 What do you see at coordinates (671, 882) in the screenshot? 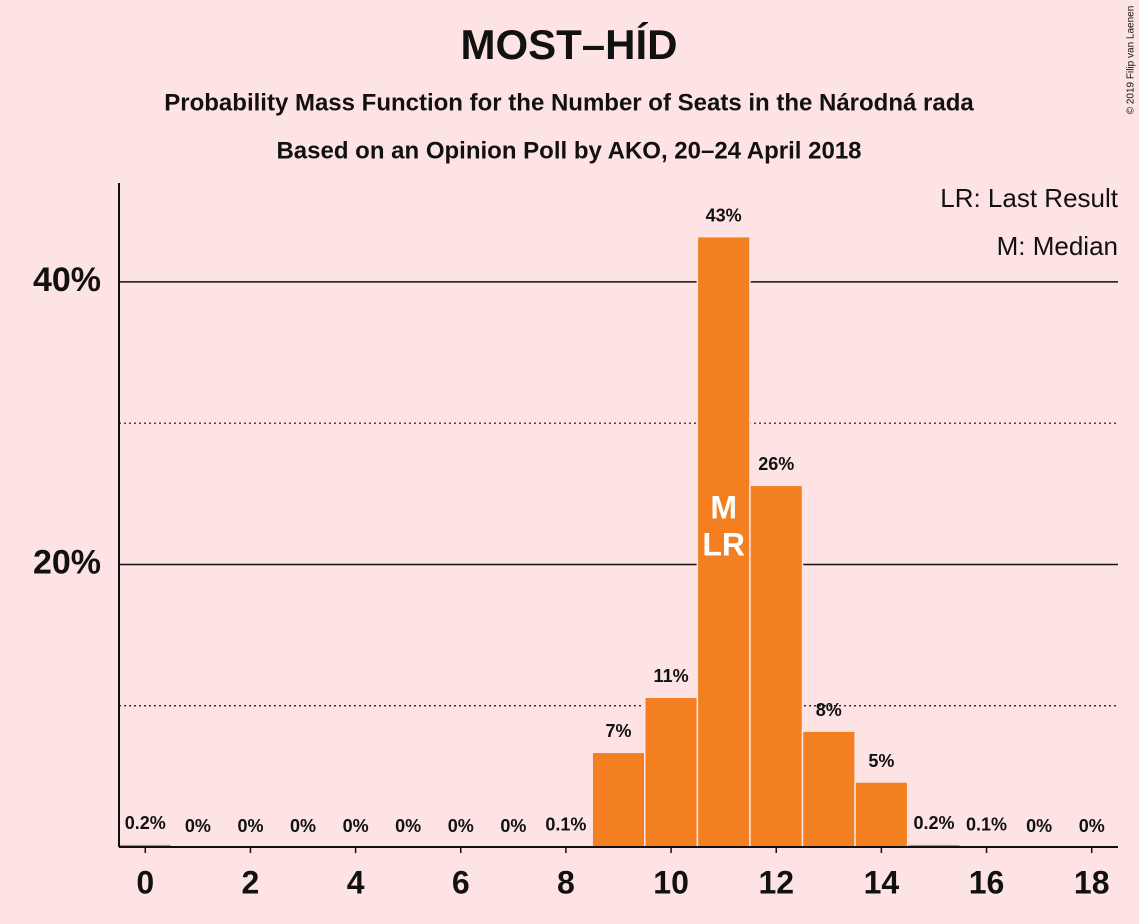
I see `x-tick-label: 10` at bounding box center [671, 882].